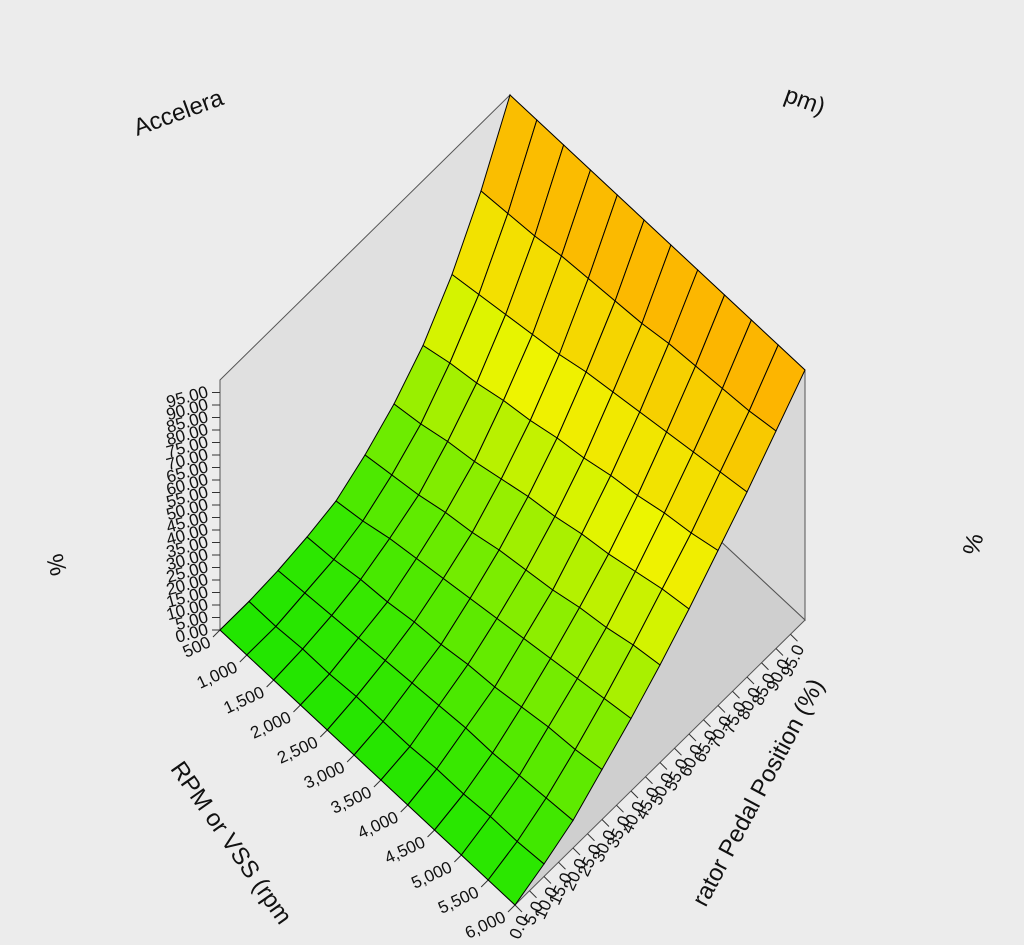 This screenshot has height=945, width=1024. What do you see at coordinates (516, 873) in the screenshot?
I see `surface-cell` at bounding box center [516, 873].